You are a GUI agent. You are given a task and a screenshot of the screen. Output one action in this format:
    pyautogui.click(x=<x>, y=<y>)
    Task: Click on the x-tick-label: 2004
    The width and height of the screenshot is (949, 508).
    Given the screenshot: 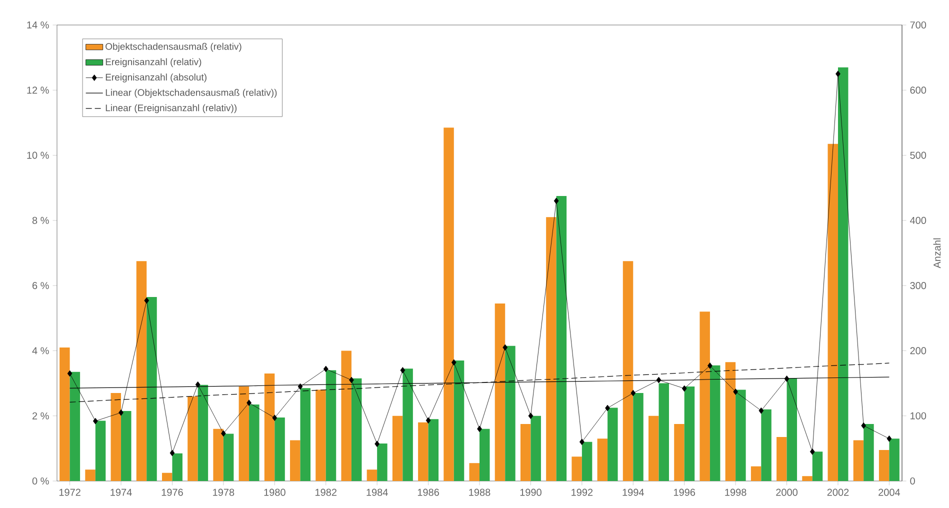 What is the action you would take?
    pyautogui.click(x=889, y=492)
    